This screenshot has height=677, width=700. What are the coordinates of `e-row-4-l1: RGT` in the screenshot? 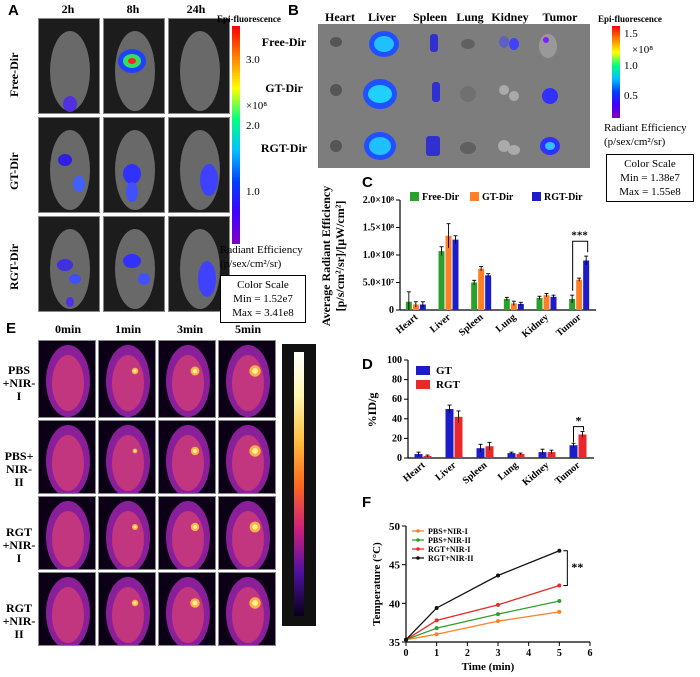 It's located at (18, 608).